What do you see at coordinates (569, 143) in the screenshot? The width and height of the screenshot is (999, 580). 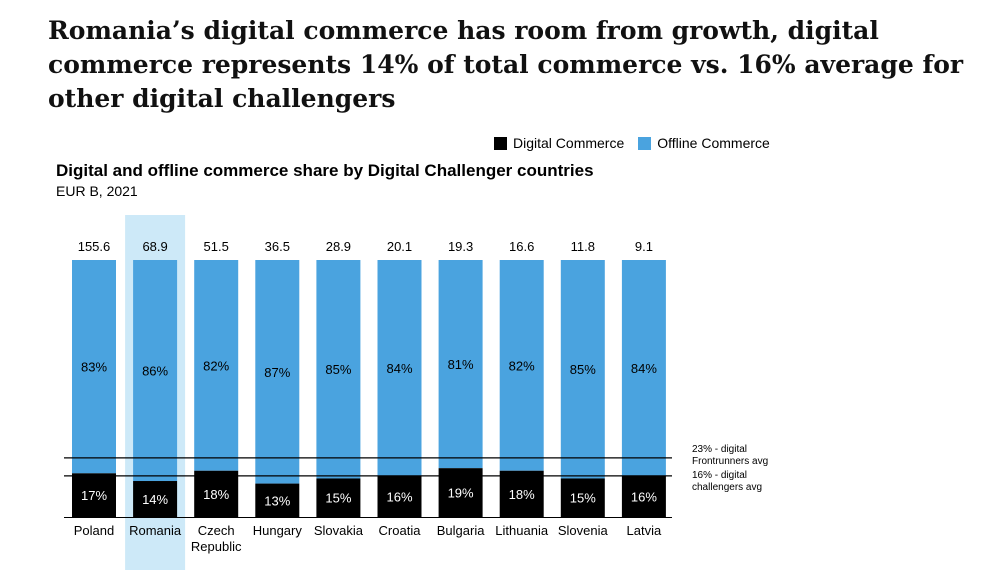 I see `legend-label-digital: Digital Commerce` at bounding box center [569, 143].